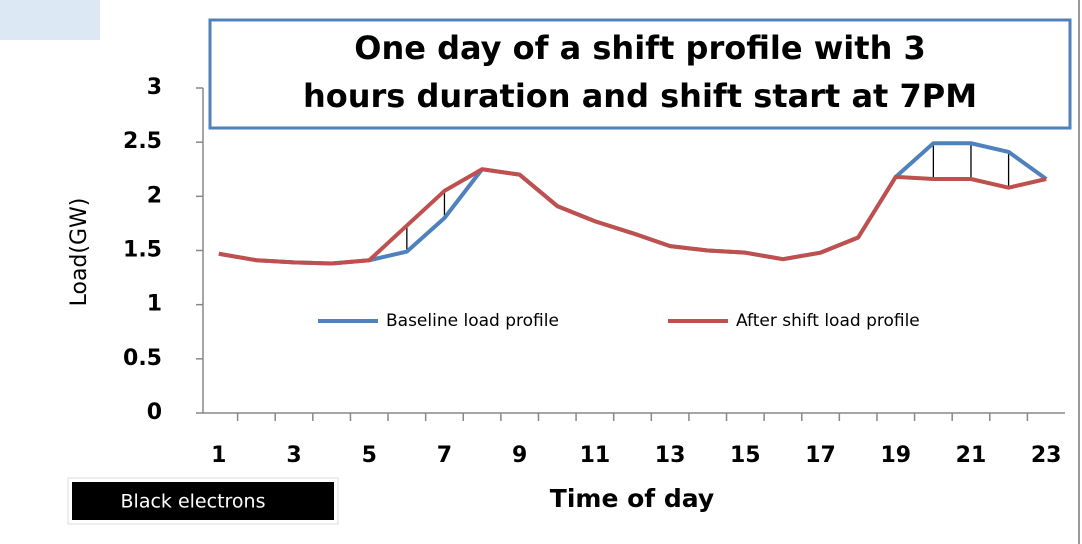 The height and width of the screenshot is (544, 1082). I want to click on x-tick-label: 9, so click(519, 455).